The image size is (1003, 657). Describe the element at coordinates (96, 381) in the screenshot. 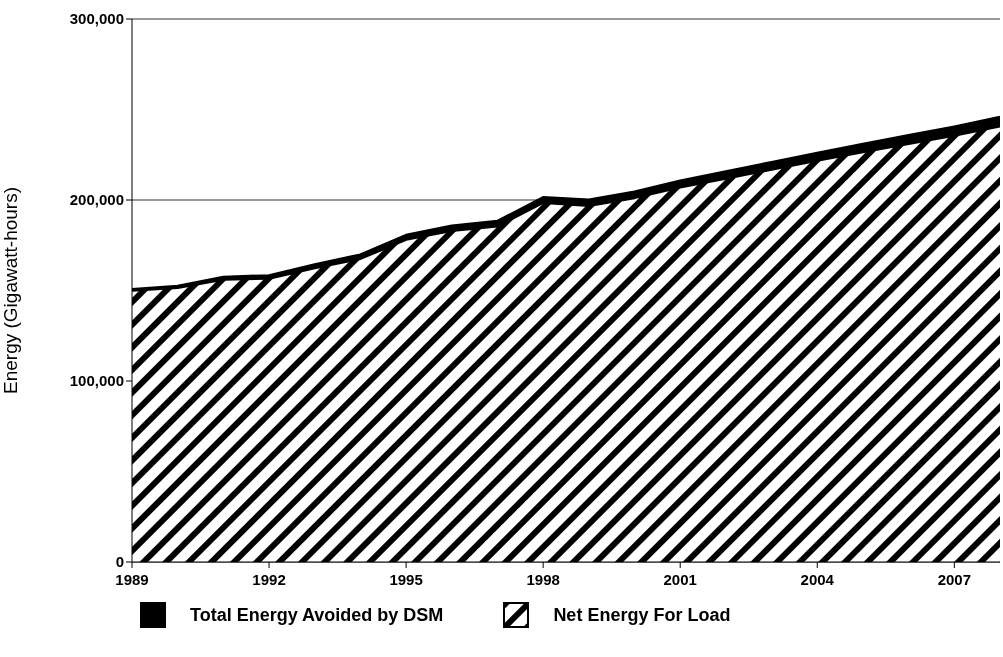

I see `y-tick-label: 100,000` at that location.